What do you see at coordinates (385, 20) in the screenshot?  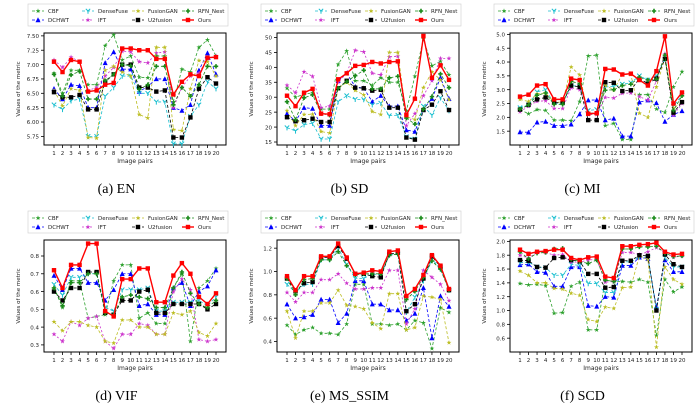 I see `legend-item-u2fusion: U2fusion` at bounding box center [385, 20].